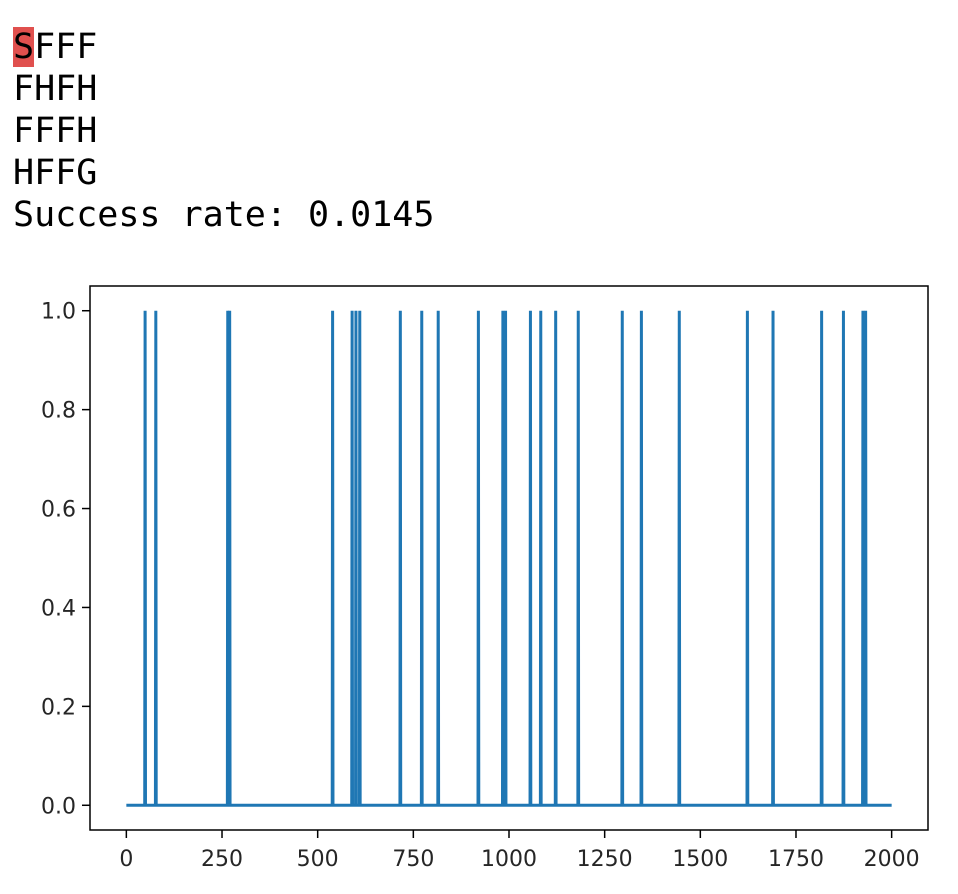 Image resolution: width=958 pixels, height=894 pixels. What do you see at coordinates (58, 806) in the screenshot?
I see `y-tick-label: 0.0` at bounding box center [58, 806].